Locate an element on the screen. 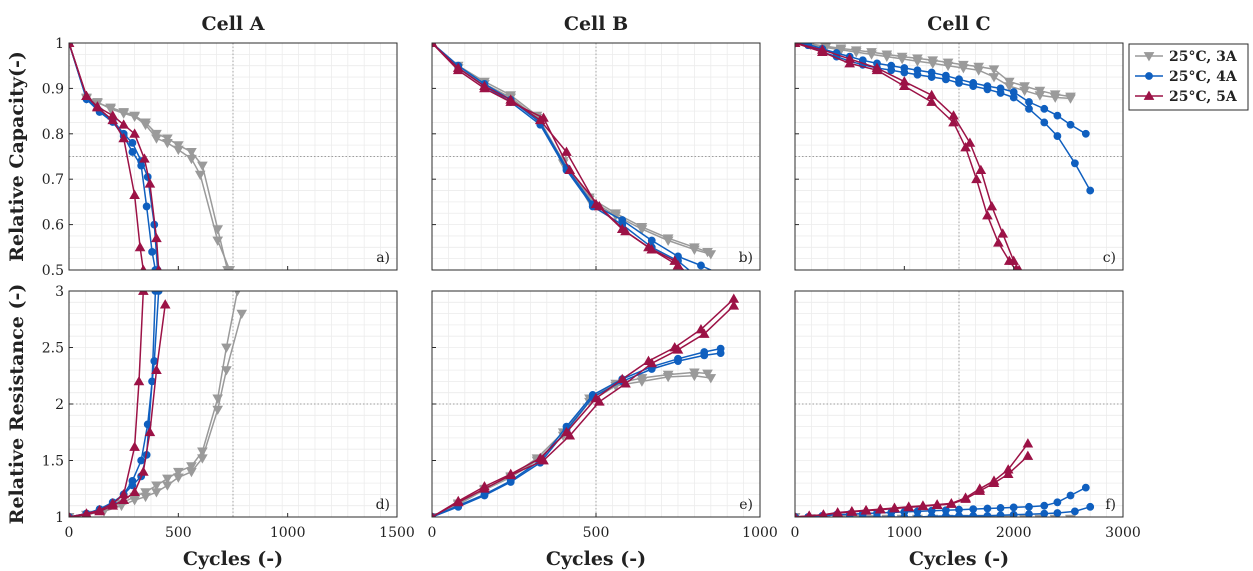  legend: 25°C, 3A 25°C, 4A 25°C, 5A is located at coordinates (1188, 77).